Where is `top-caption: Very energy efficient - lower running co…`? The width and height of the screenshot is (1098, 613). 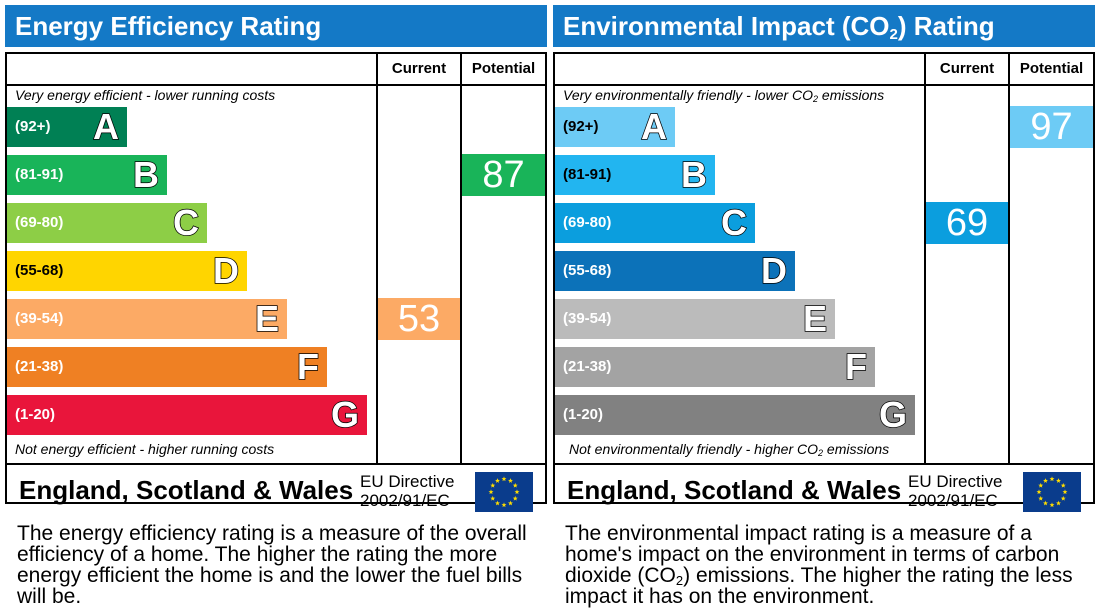 top-caption: Very energy efficient - lower running co… is located at coordinates (145, 95).